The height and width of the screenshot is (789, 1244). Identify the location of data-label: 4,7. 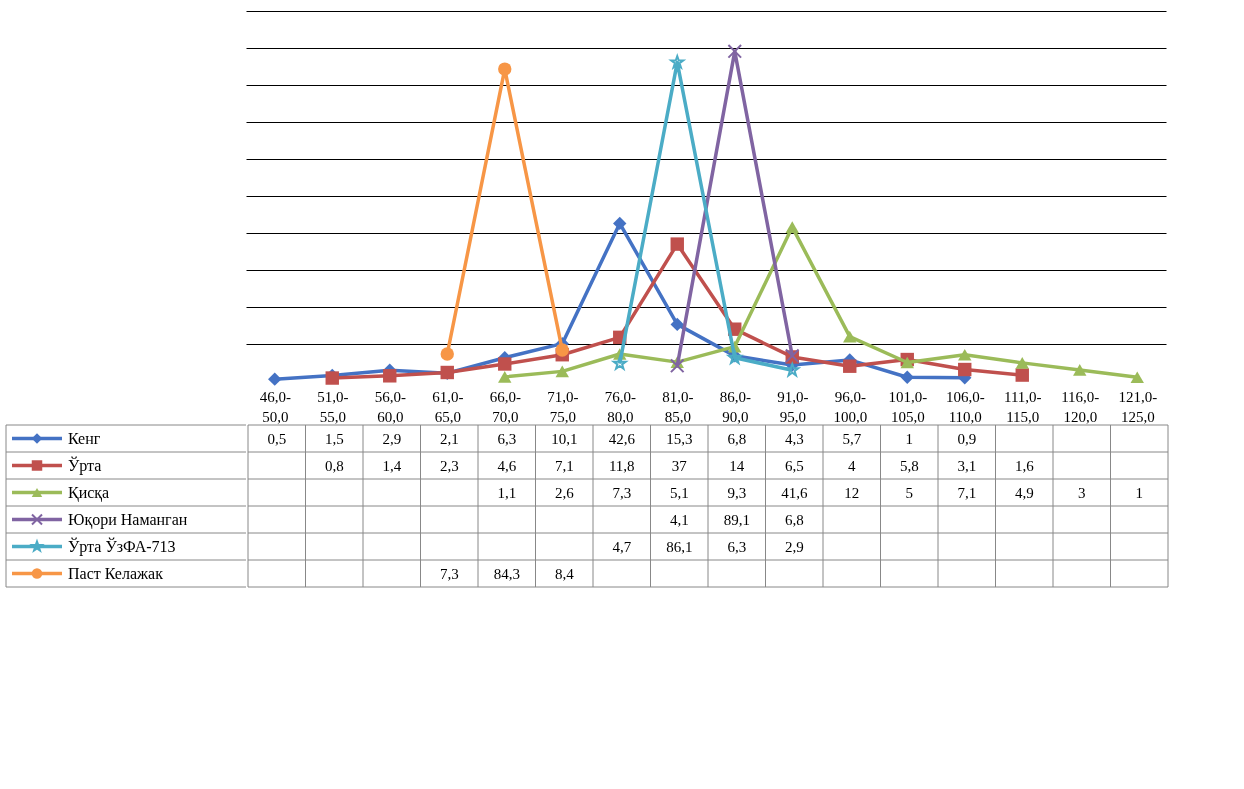
(622, 546).